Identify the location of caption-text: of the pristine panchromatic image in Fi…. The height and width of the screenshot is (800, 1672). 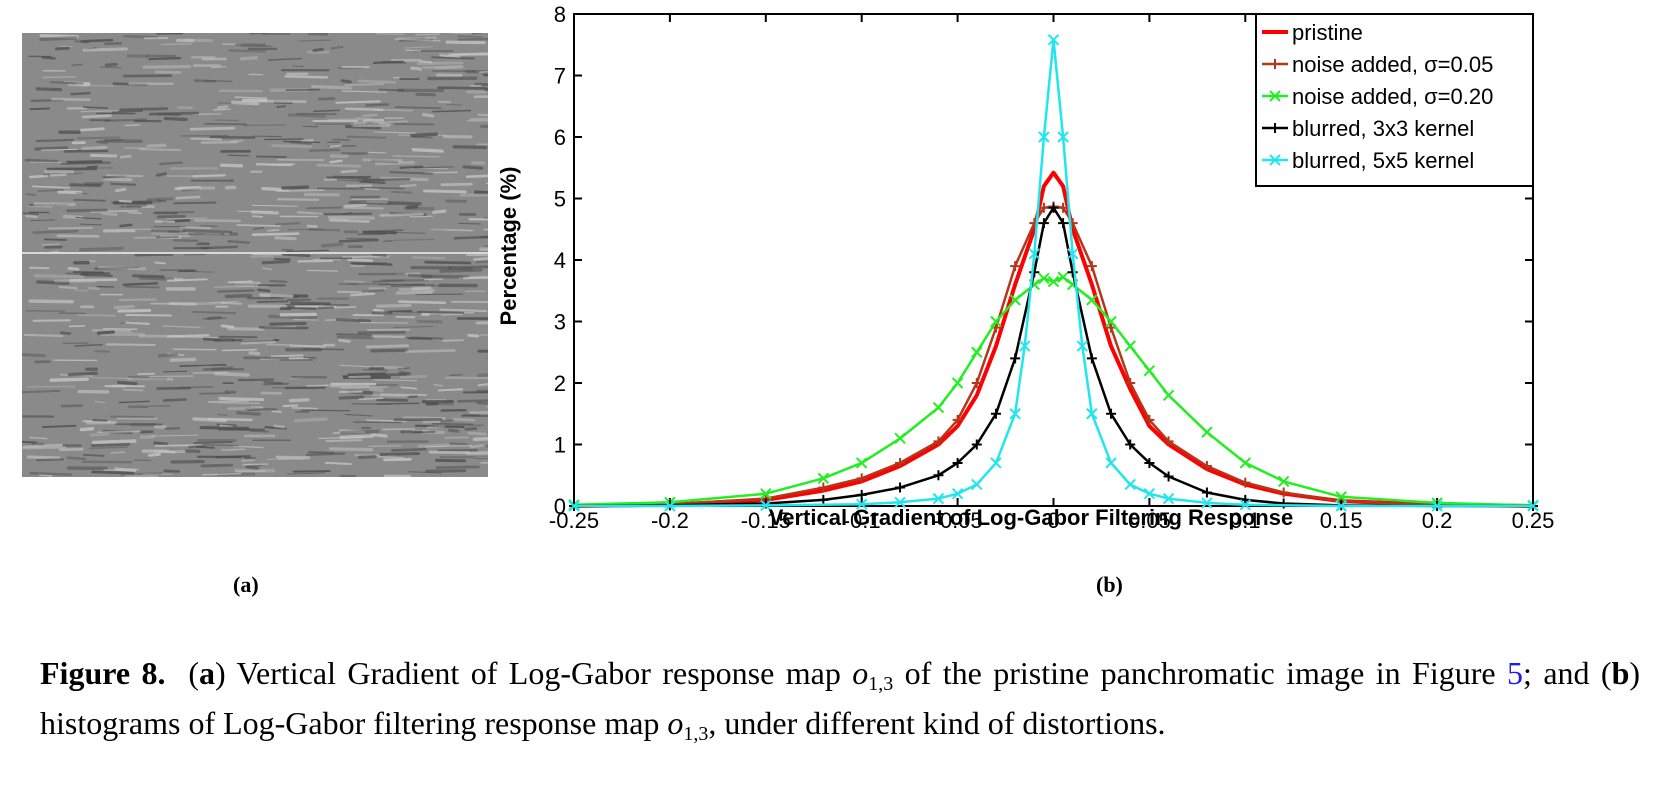
(1200, 673).